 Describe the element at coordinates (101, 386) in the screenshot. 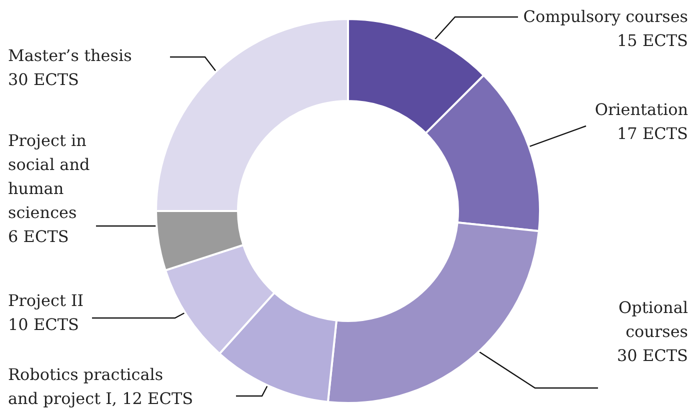

I see `slice-label: Robotics practicals and project I, 12 ECTS` at that location.